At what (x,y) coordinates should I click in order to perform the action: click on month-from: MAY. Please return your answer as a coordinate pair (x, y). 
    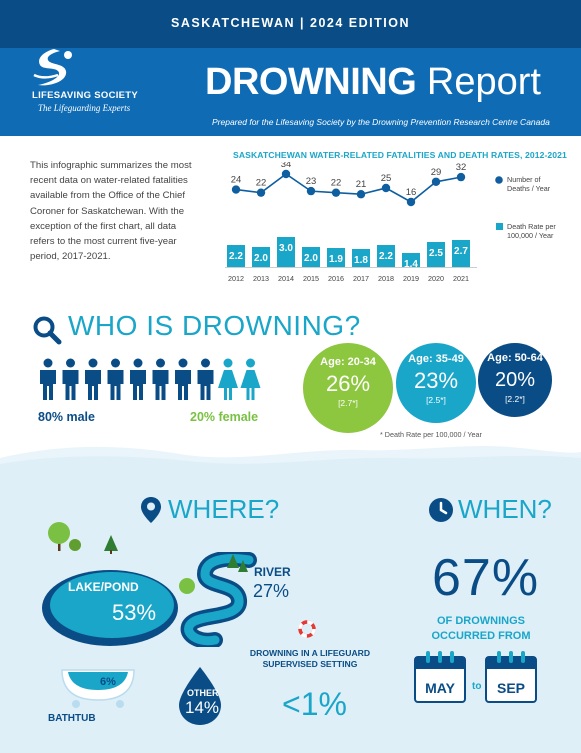
    Looking at the image, I should click on (440, 688).